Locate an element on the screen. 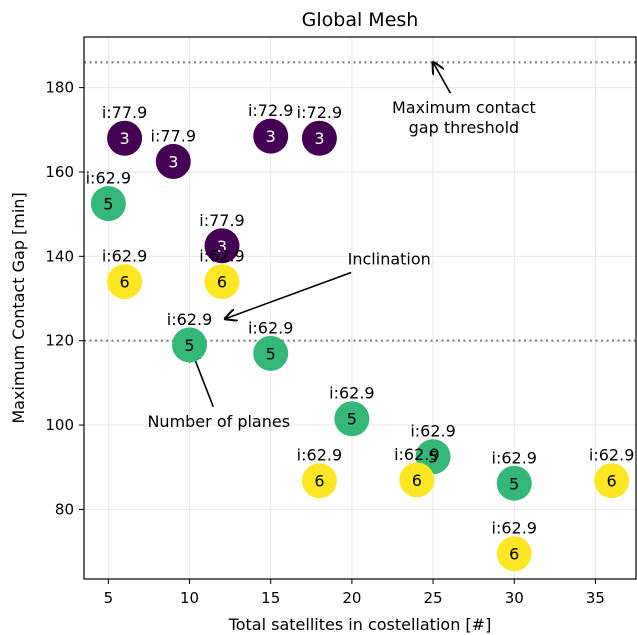  annotation-text: Maximum contact is located at coordinates (464, 107).